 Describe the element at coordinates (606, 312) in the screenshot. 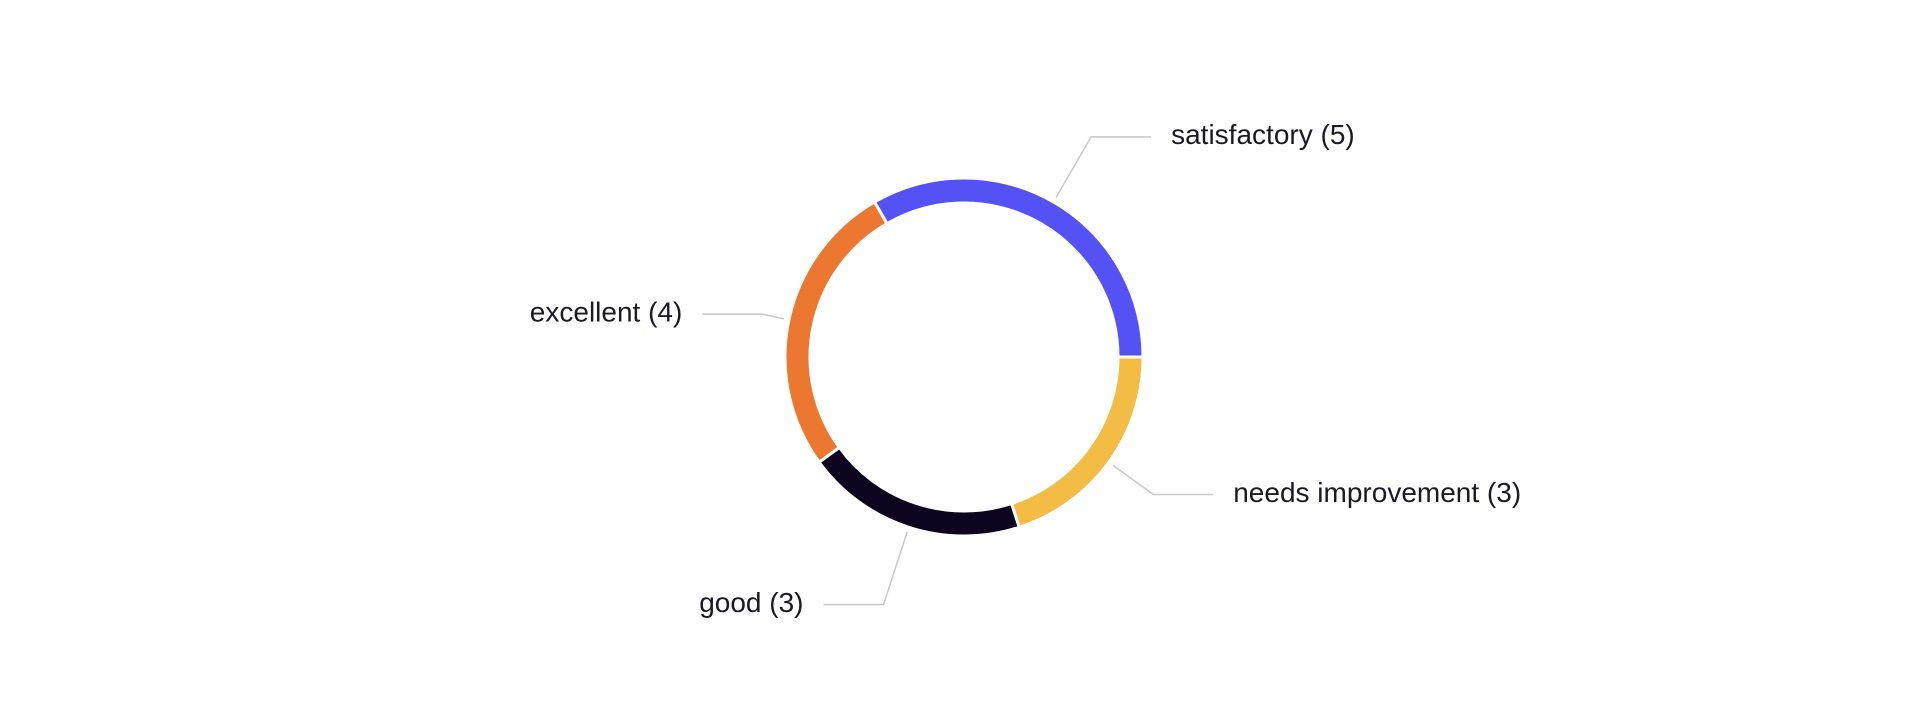

I see `data-label: excellent (4)` at that location.